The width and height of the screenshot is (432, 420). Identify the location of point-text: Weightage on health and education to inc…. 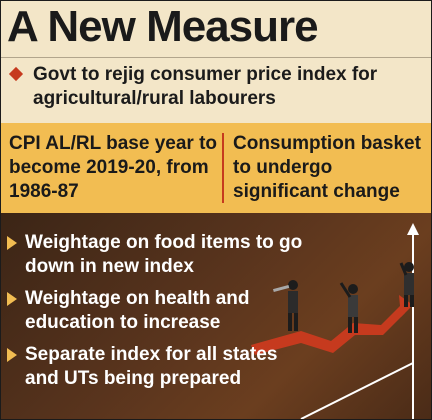
(137, 310).